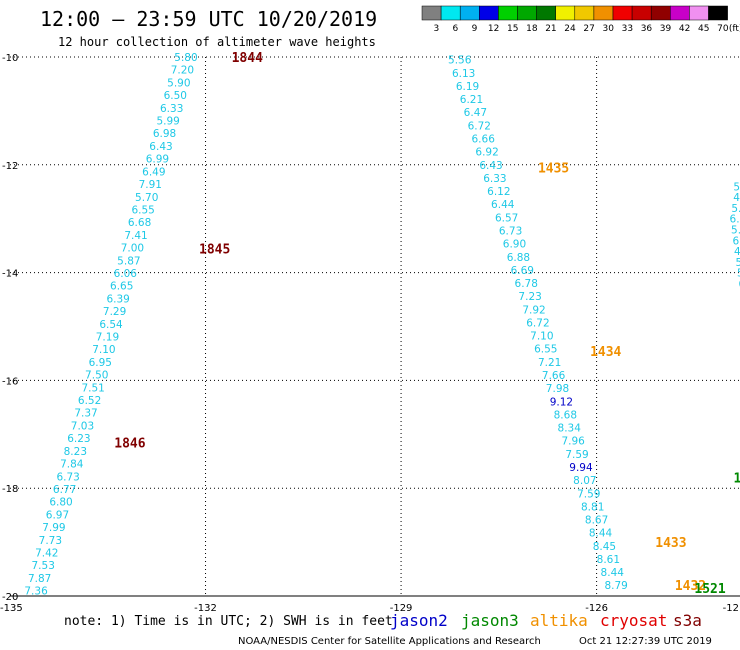 The image size is (740, 650). Describe the element at coordinates (526, 284) in the screenshot. I see `track-b-value: 6.78` at that location.